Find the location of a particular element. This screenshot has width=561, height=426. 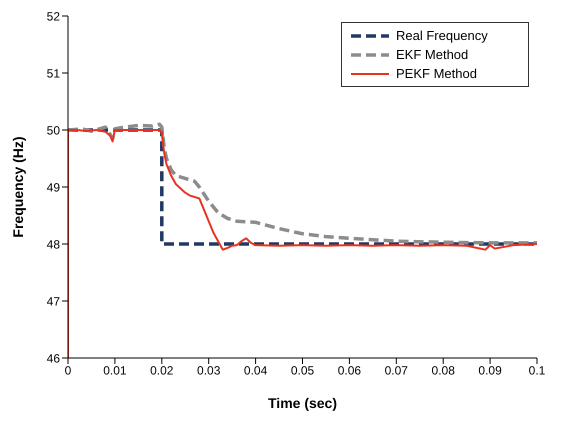

x-tick-label: 0.07 is located at coordinates (396, 371).